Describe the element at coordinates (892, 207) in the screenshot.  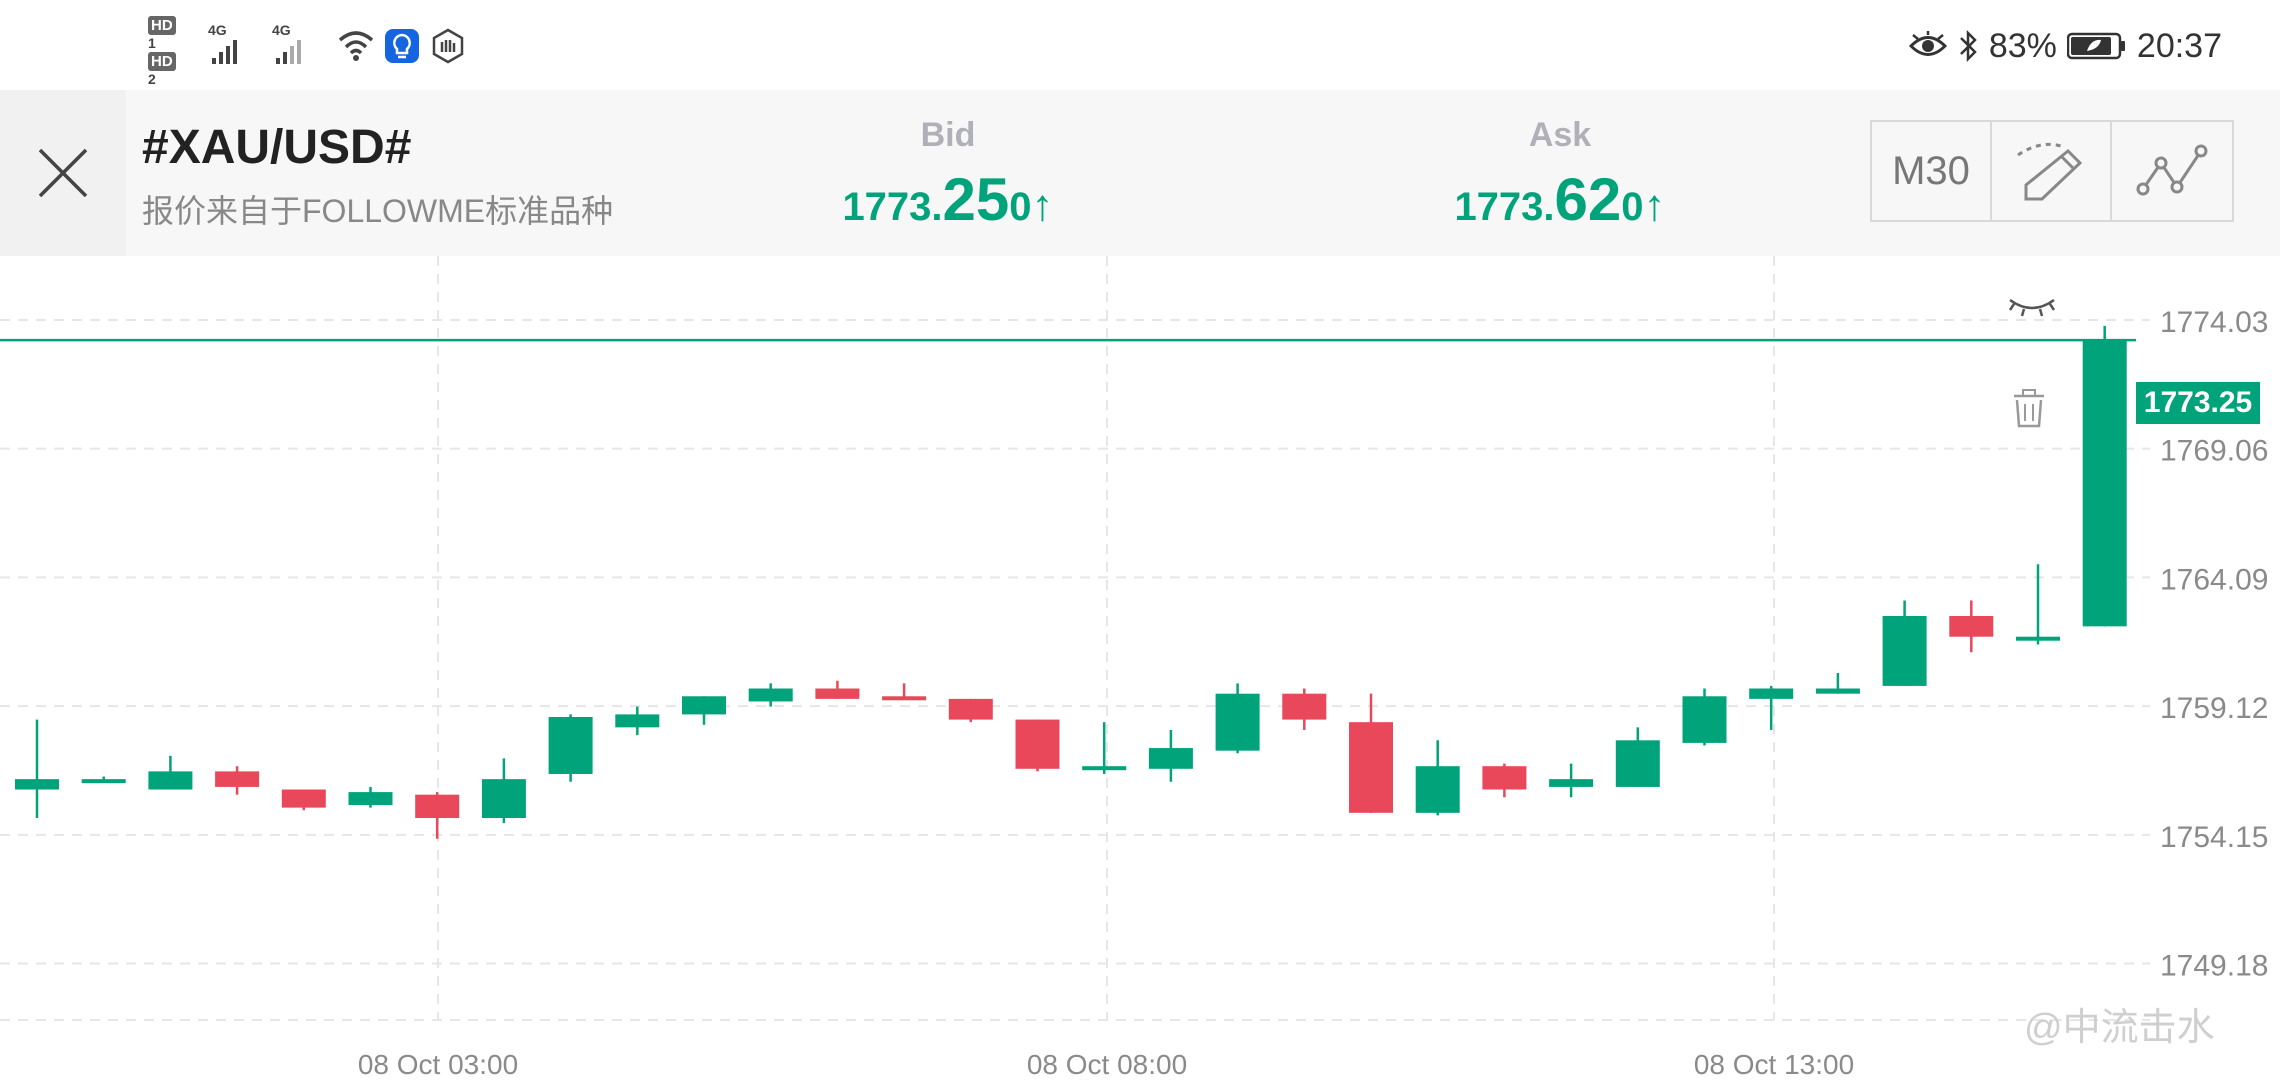
I see `bid-int: 1773.` at that location.